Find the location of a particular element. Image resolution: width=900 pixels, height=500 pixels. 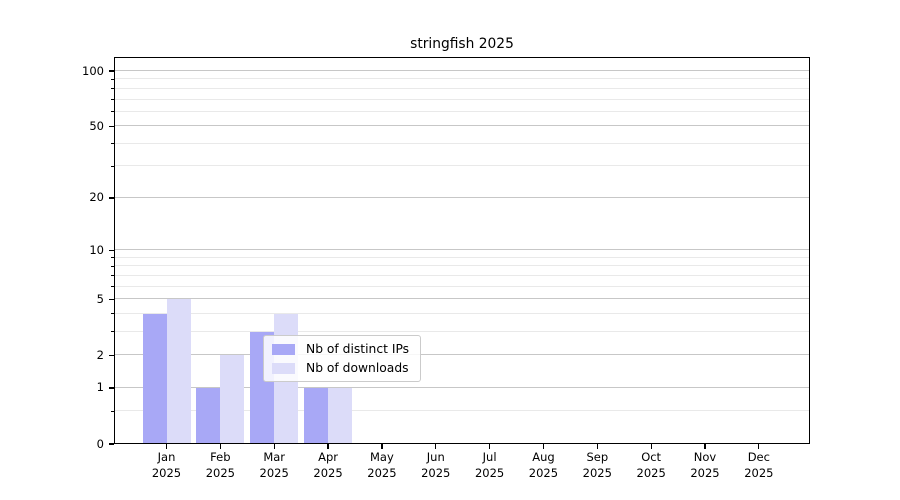

x-tick-label-line: Jul is located at coordinates (489, 457).